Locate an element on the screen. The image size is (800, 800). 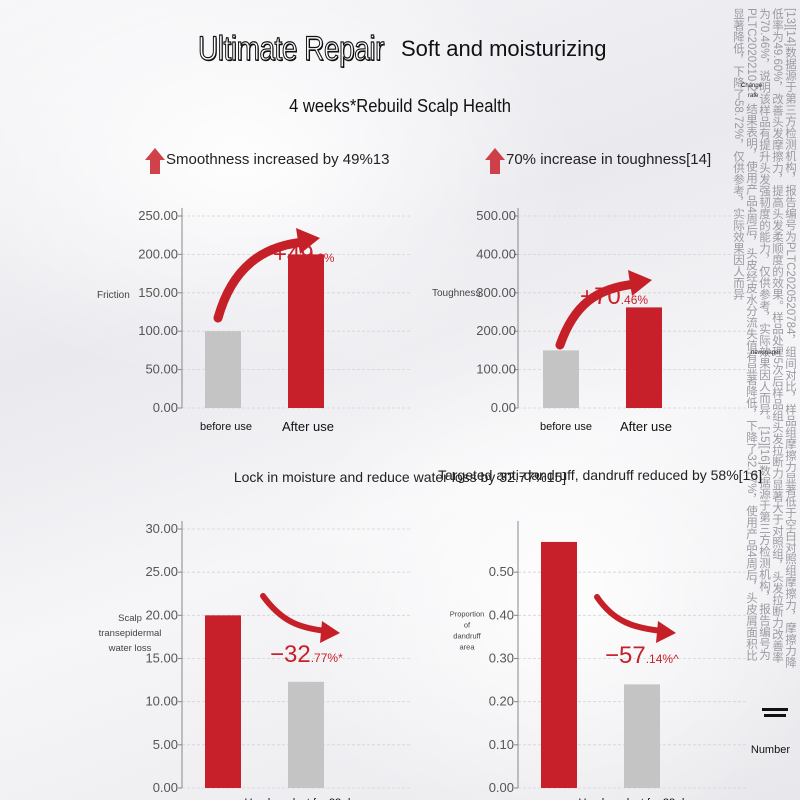
small-stamp-mark is located at coordinates (775, 709).